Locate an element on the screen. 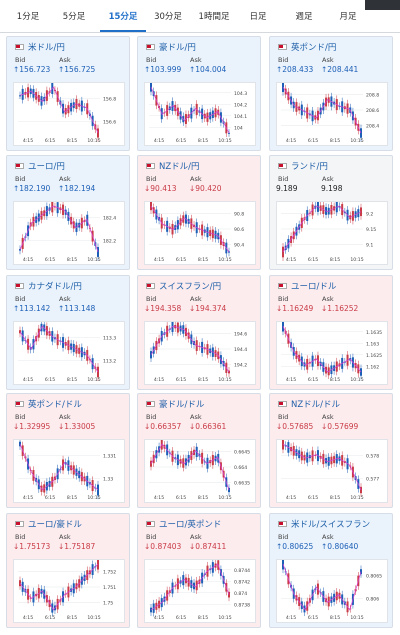 The image size is (400, 635). mini-chart: 1.1635 1.163 1.1625 1.162 4:15 6:15 8:15 10:15 is located at coordinates (332, 353).